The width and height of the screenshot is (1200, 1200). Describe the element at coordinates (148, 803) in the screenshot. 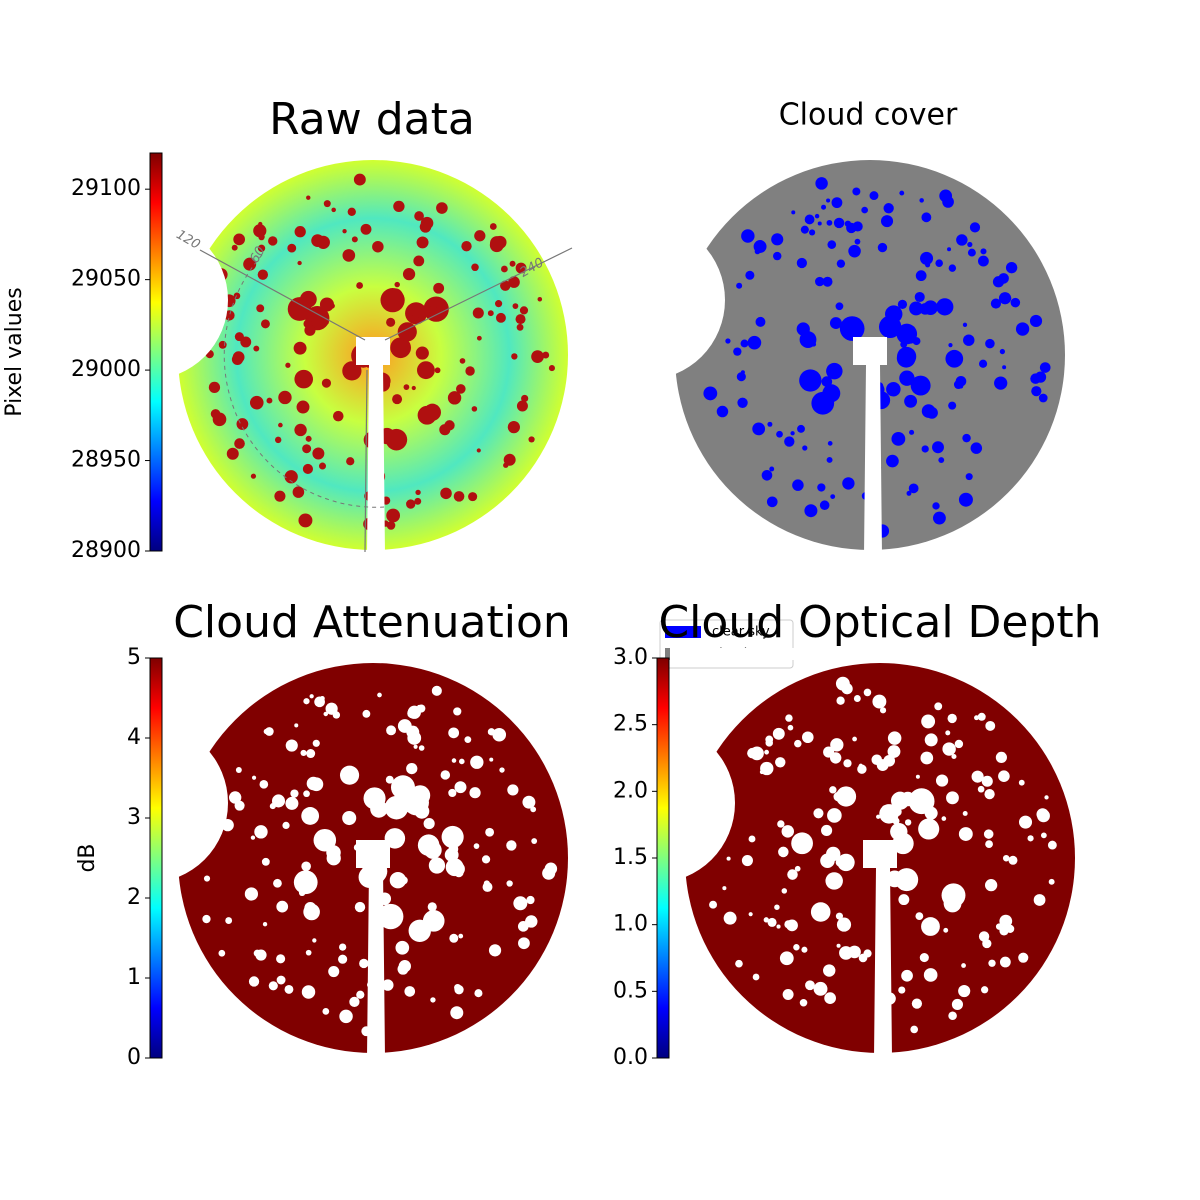

I see `image-notch` at that location.